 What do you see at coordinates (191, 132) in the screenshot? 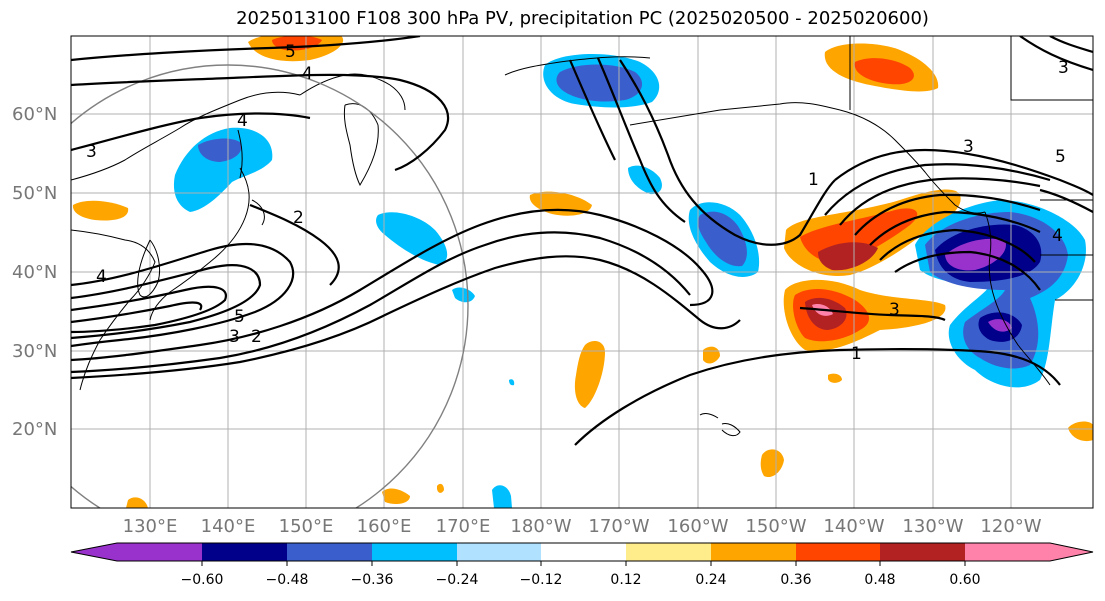
I see `contour-3-left` at bounding box center [191, 132].